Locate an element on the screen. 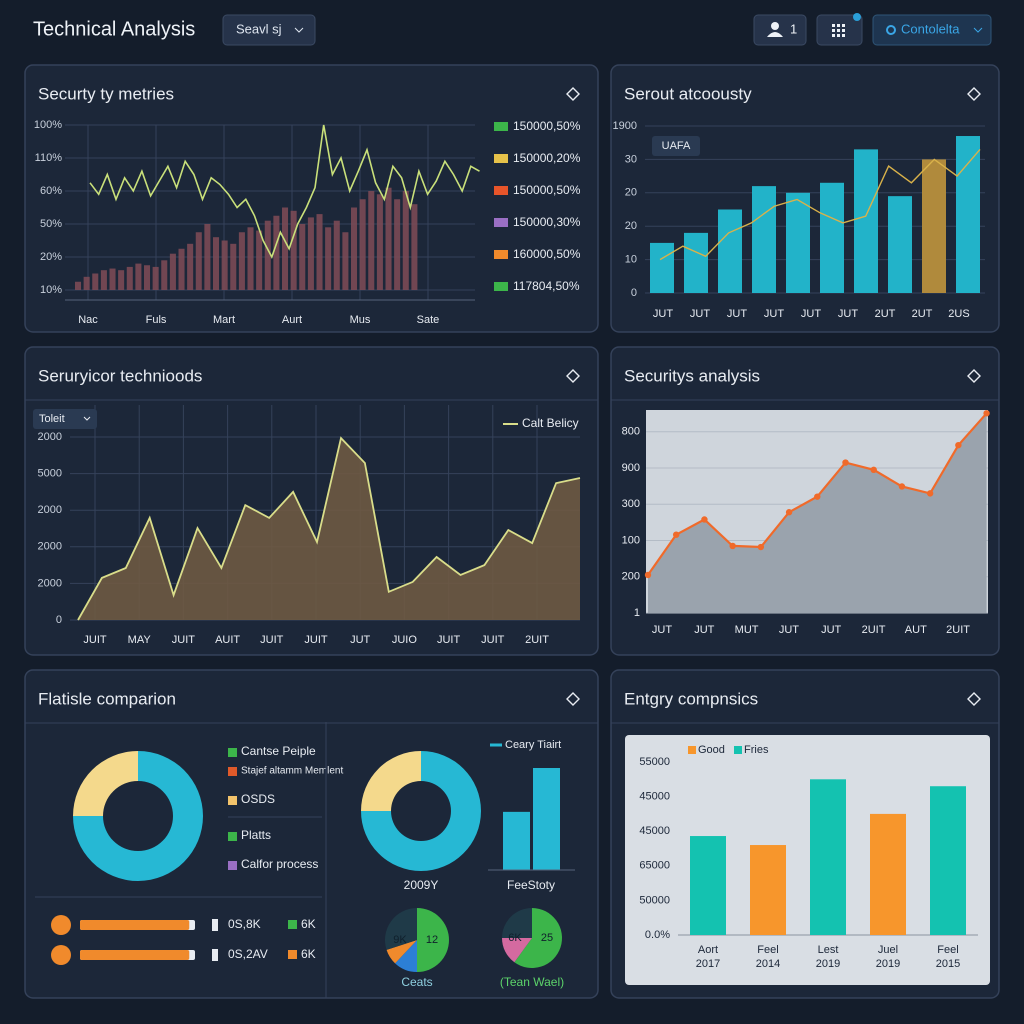  y-tick-label: 2000 is located at coordinates (50, 547).